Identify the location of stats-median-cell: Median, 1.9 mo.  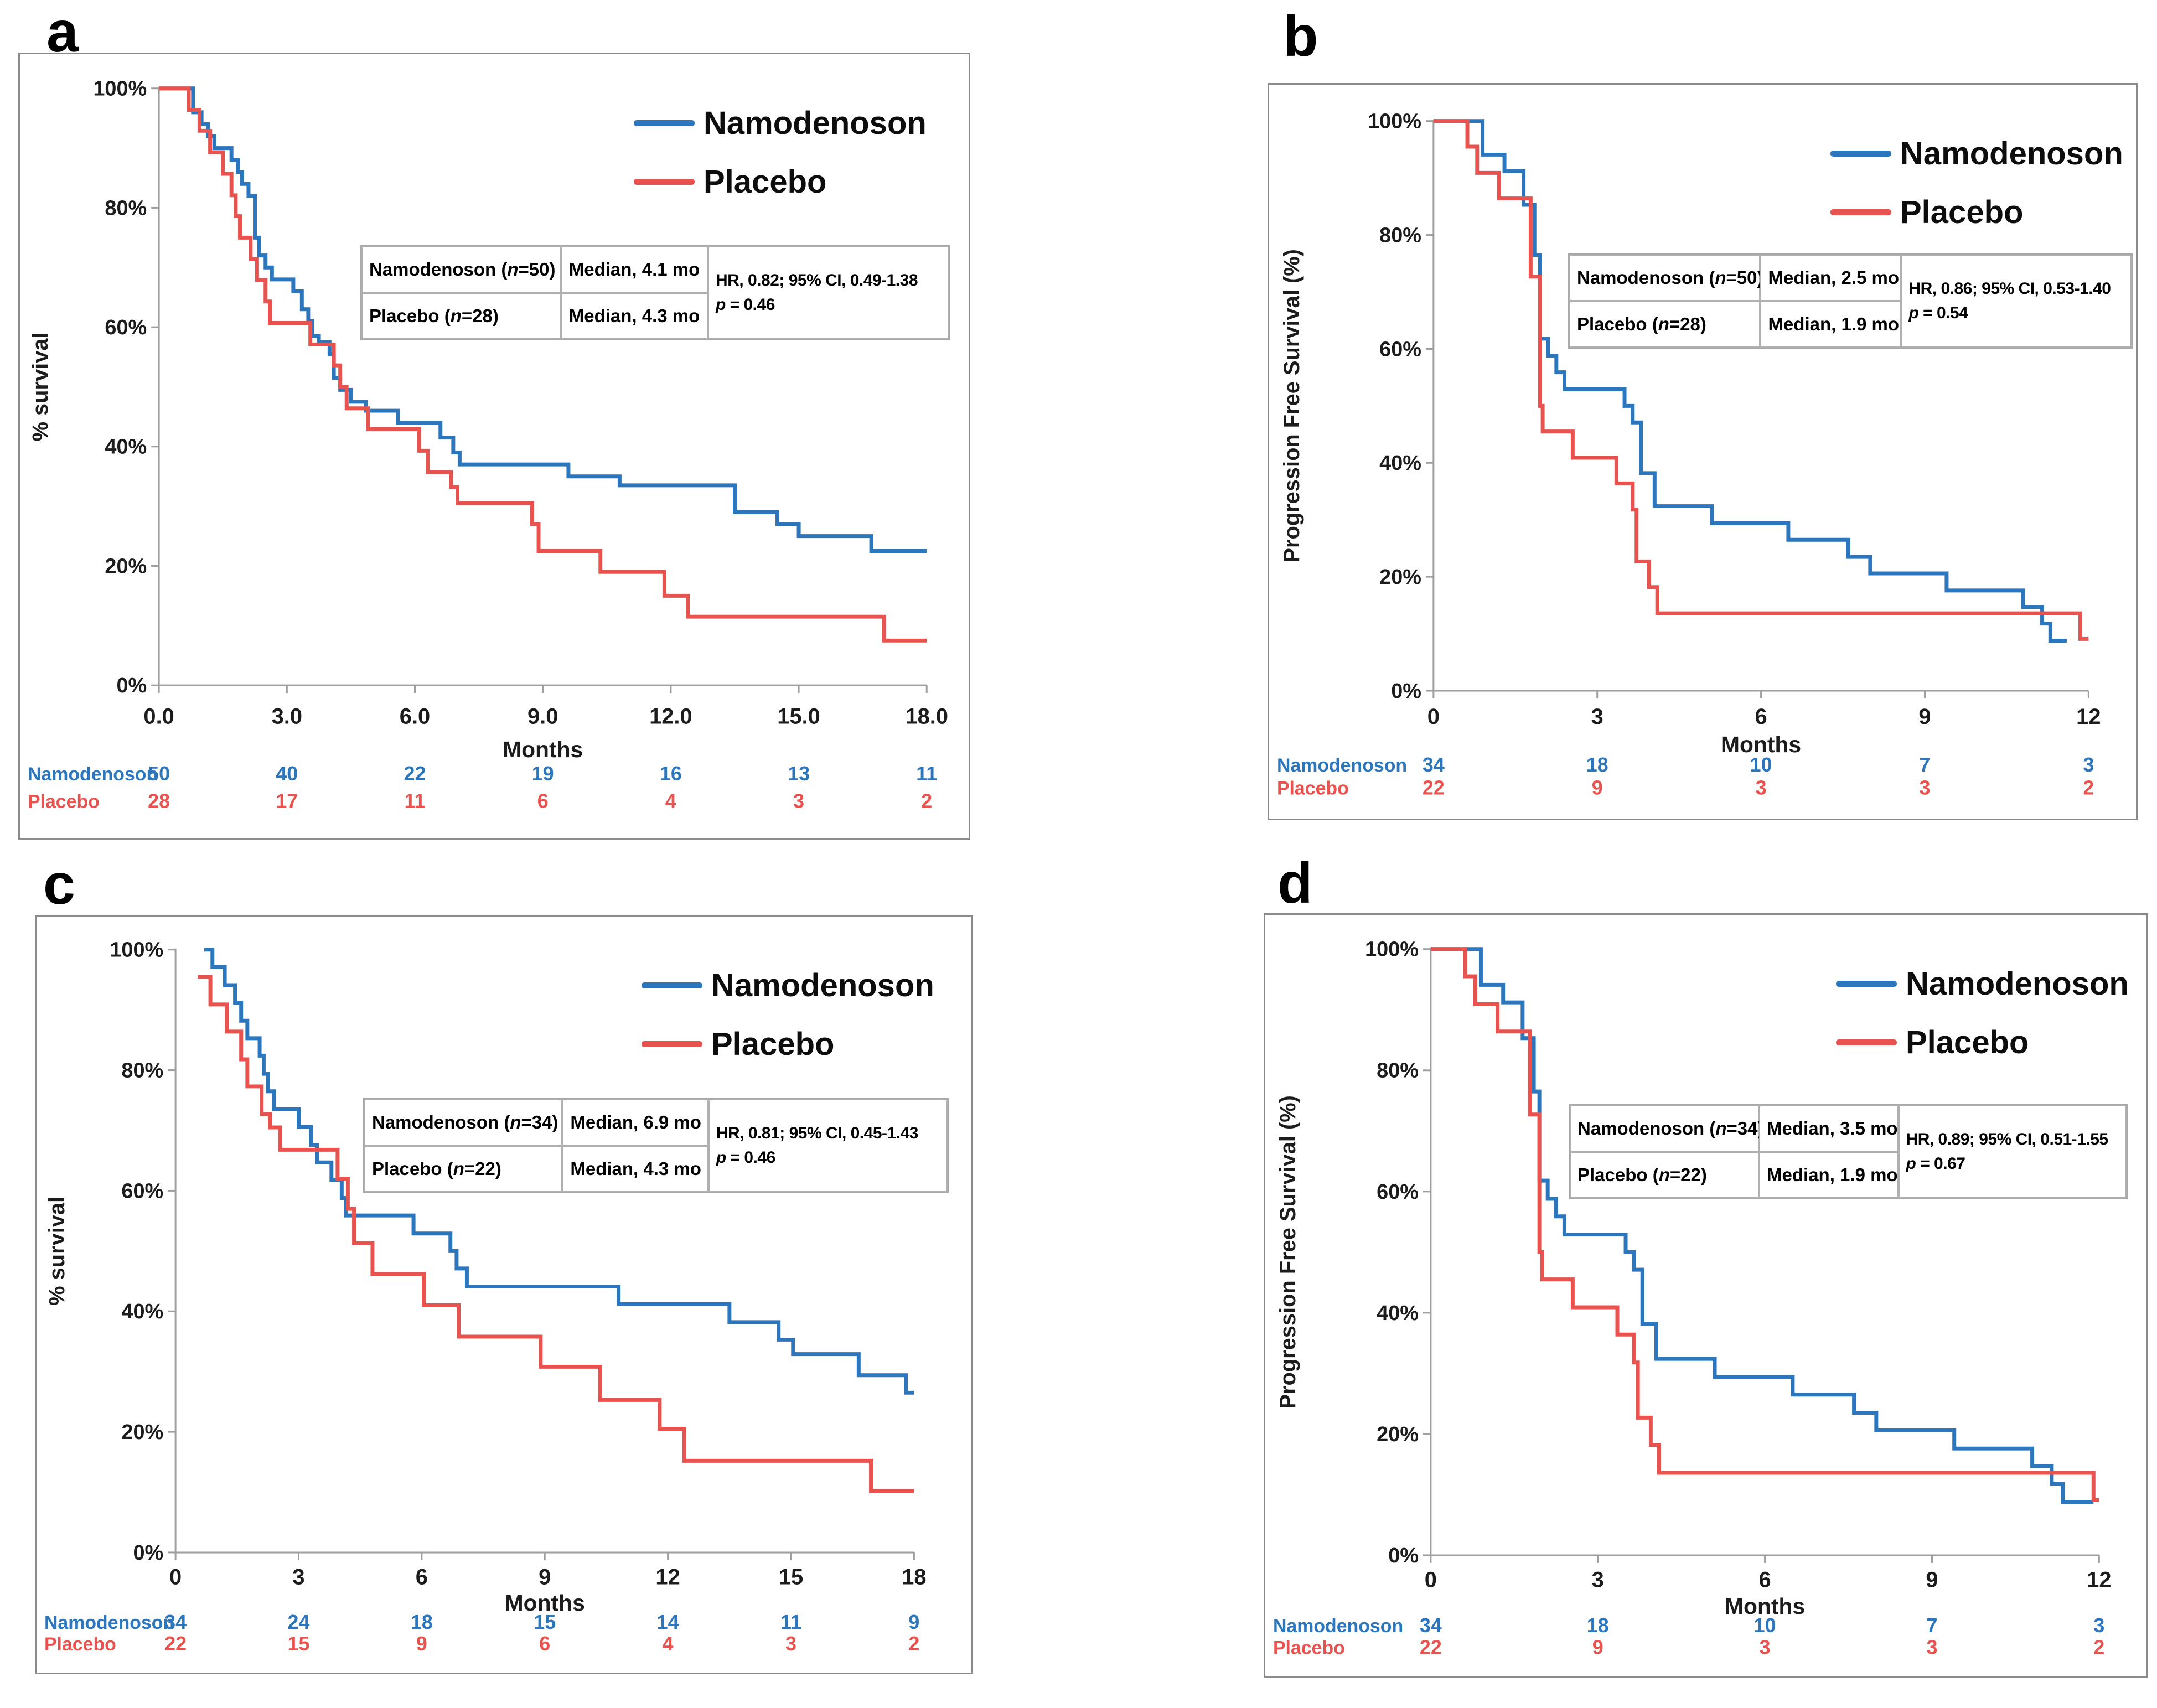
(1830, 324).